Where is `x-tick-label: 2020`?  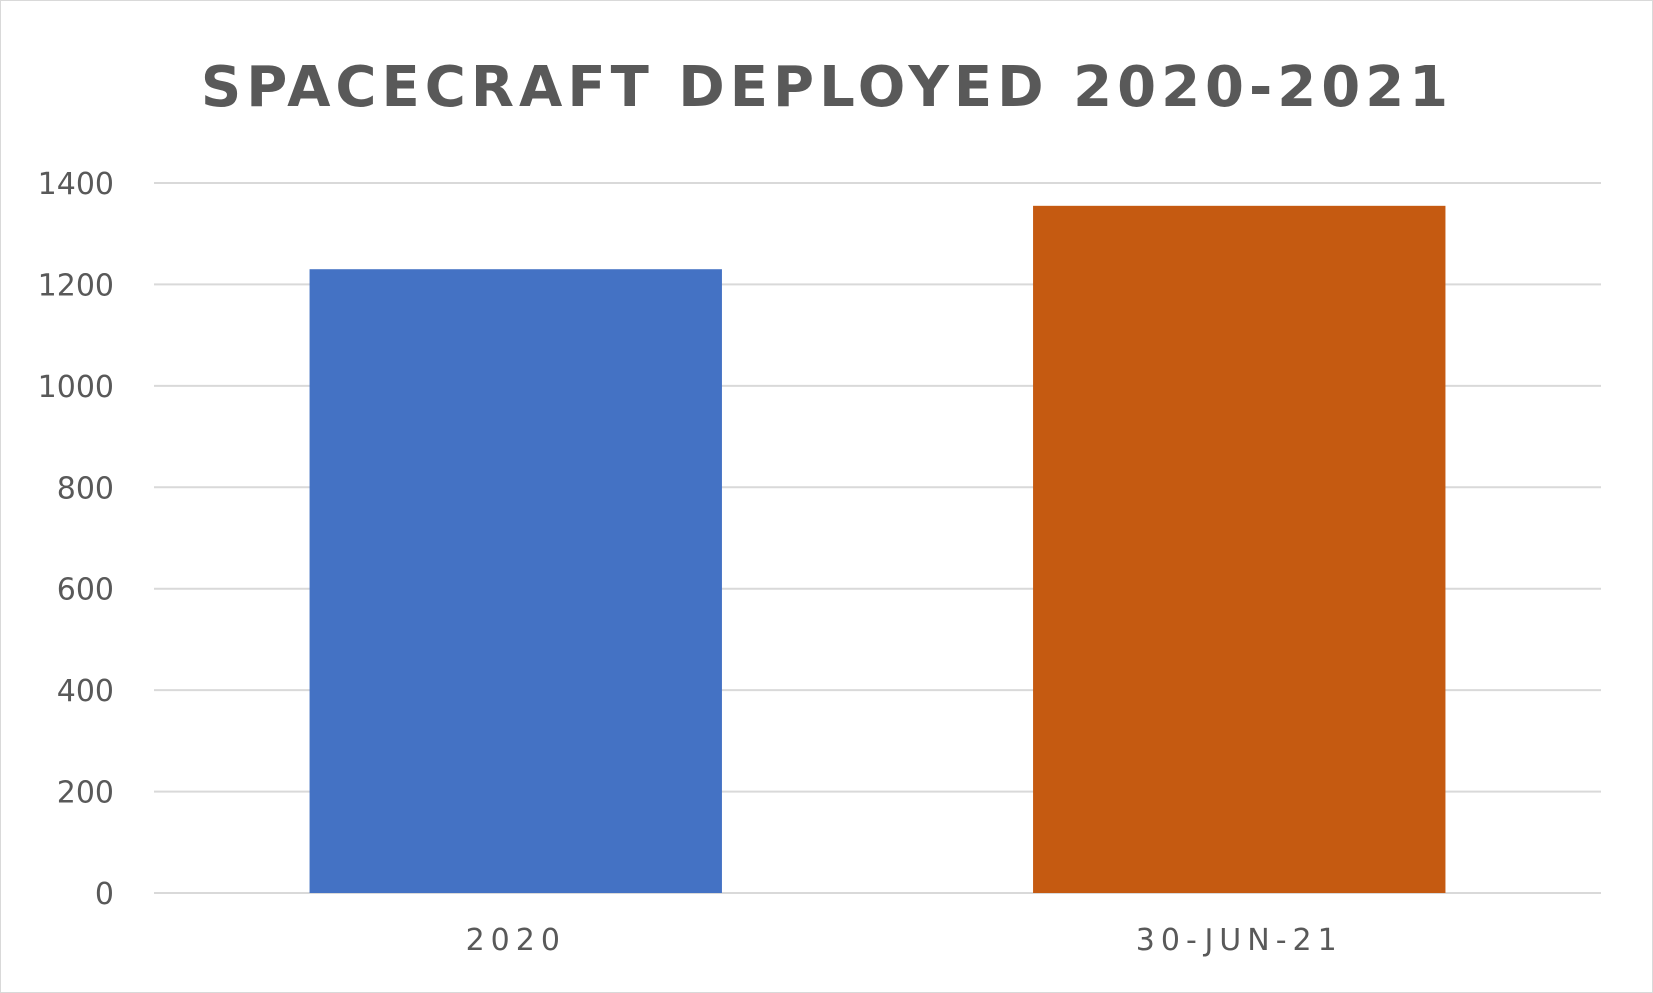
x-tick-label: 2020 is located at coordinates (516, 940).